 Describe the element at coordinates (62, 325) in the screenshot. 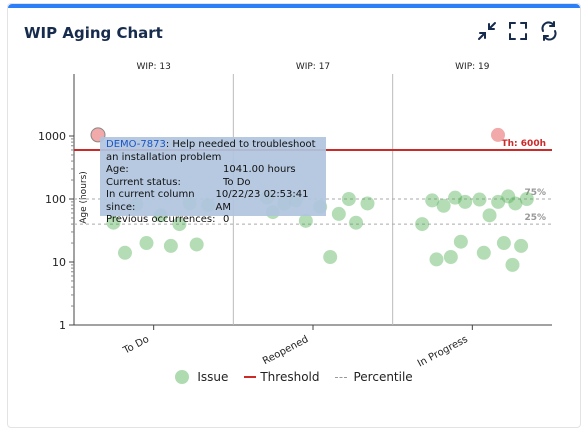

I see `y-tick-label: 1` at that location.